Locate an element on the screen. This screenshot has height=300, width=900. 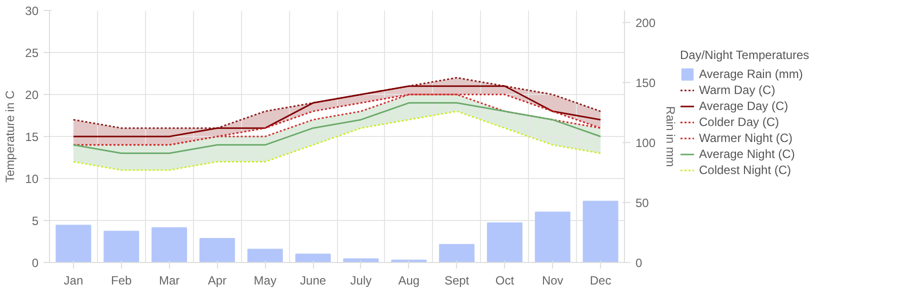
y2-axis-title: Rain in mm is located at coordinates (671, 136).